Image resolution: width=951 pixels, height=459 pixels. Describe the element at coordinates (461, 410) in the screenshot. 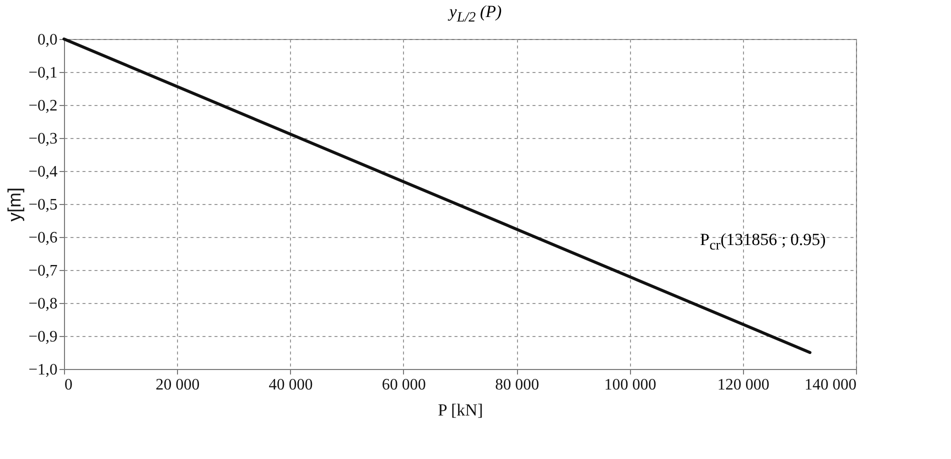

I see `x-axis-title: P [kN]` at that location.